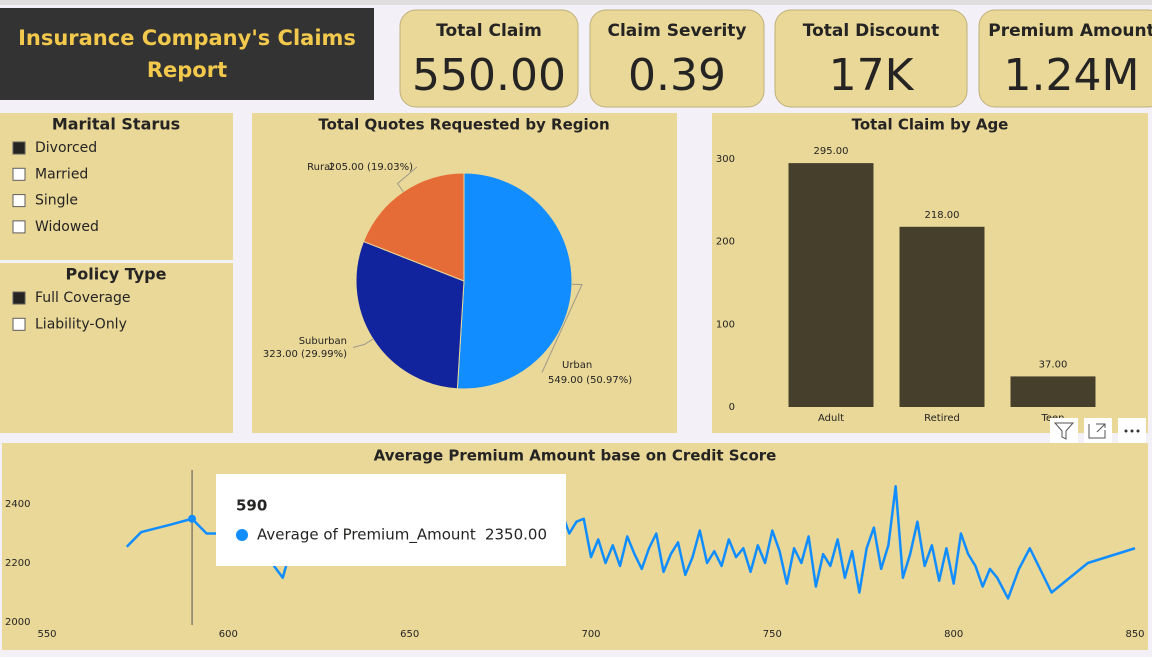 The image size is (1152, 657). What do you see at coordinates (590, 380) in the screenshot?
I see `pie-value-label: 549.00 (50.97%)` at bounding box center [590, 380].